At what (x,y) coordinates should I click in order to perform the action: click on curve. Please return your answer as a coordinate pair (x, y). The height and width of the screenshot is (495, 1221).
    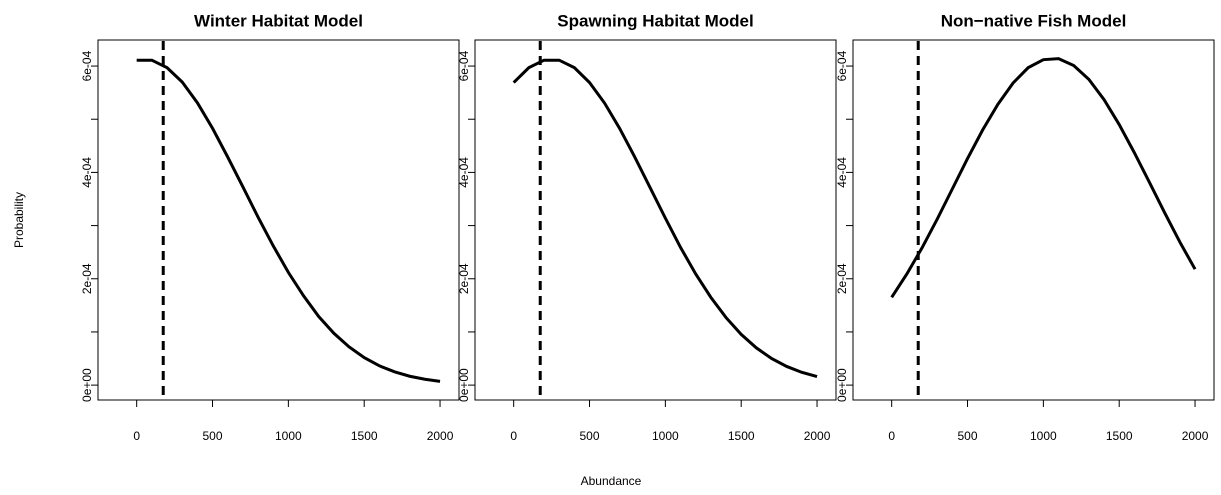
    Looking at the image, I should click on (1043, 178).